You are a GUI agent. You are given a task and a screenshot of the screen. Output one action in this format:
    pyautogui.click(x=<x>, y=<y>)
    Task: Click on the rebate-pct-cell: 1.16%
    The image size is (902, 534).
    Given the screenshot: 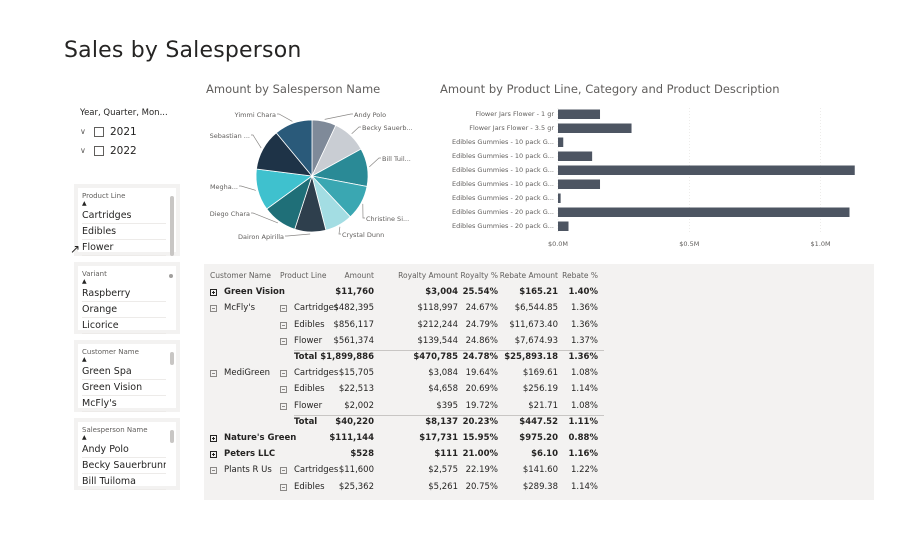 What is the action you would take?
    pyautogui.click(x=583, y=454)
    